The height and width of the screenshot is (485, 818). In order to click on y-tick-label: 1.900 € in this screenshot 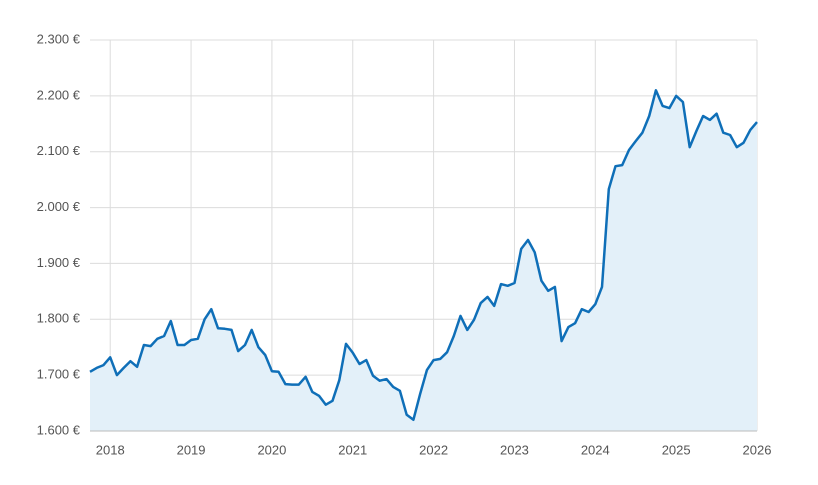, I will do `click(59, 262)`.